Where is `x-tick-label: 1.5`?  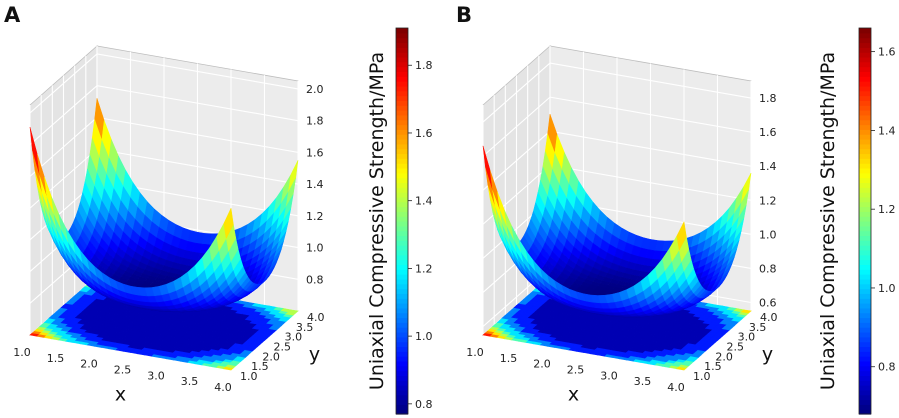
x-tick-label: 1.5 is located at coordinates (509, 358).